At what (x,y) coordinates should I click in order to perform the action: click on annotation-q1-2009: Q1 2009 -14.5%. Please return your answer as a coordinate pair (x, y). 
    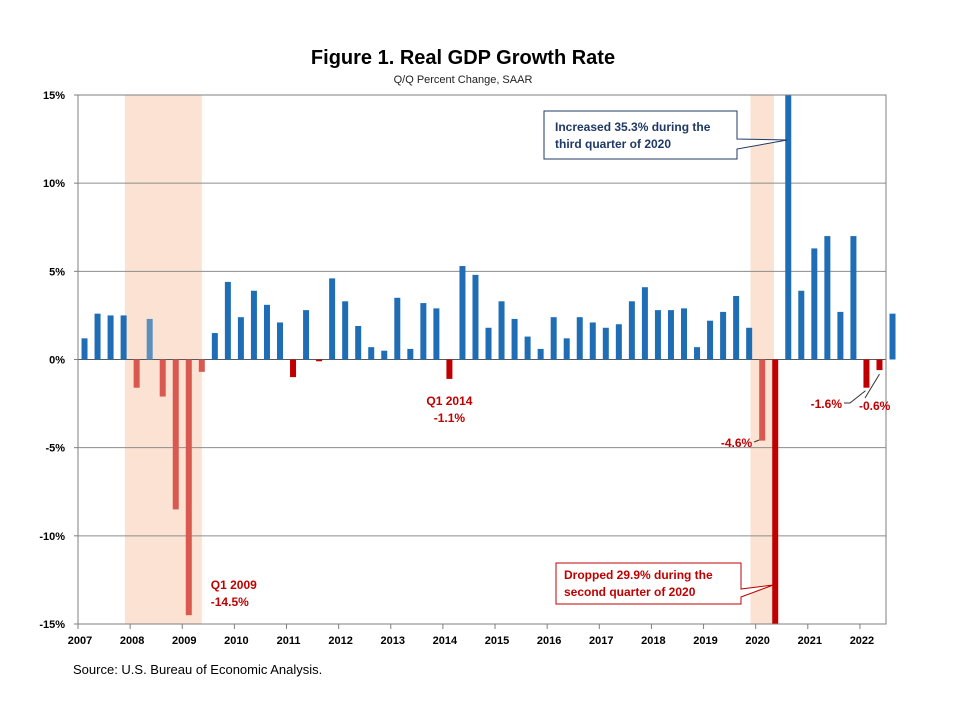
    Looking at the image, I should click on (234, 593).